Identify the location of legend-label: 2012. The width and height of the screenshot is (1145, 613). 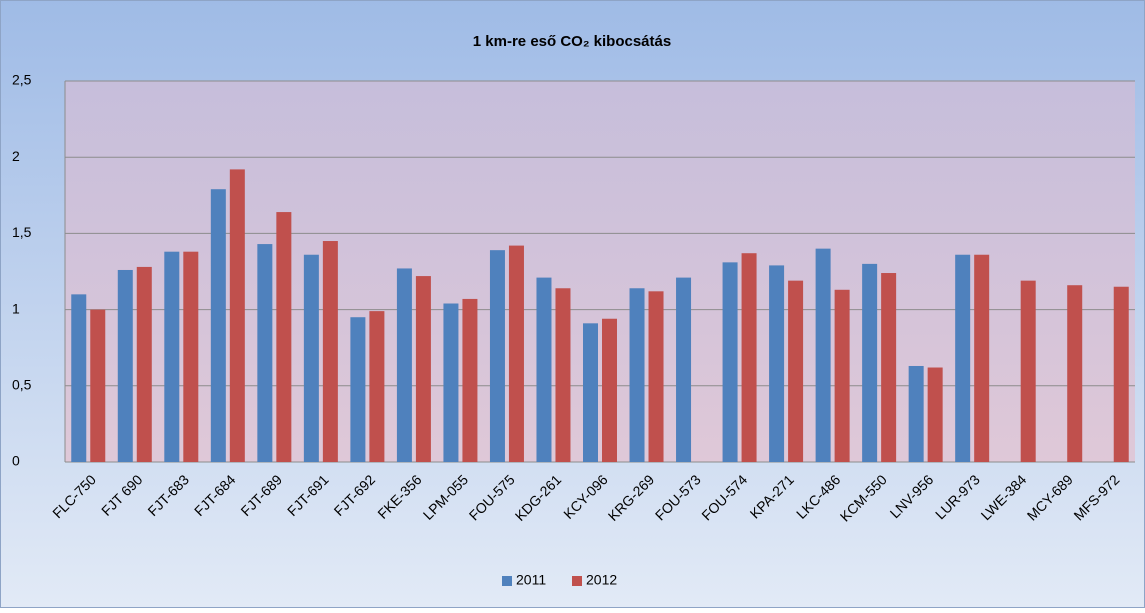
(601, 580).